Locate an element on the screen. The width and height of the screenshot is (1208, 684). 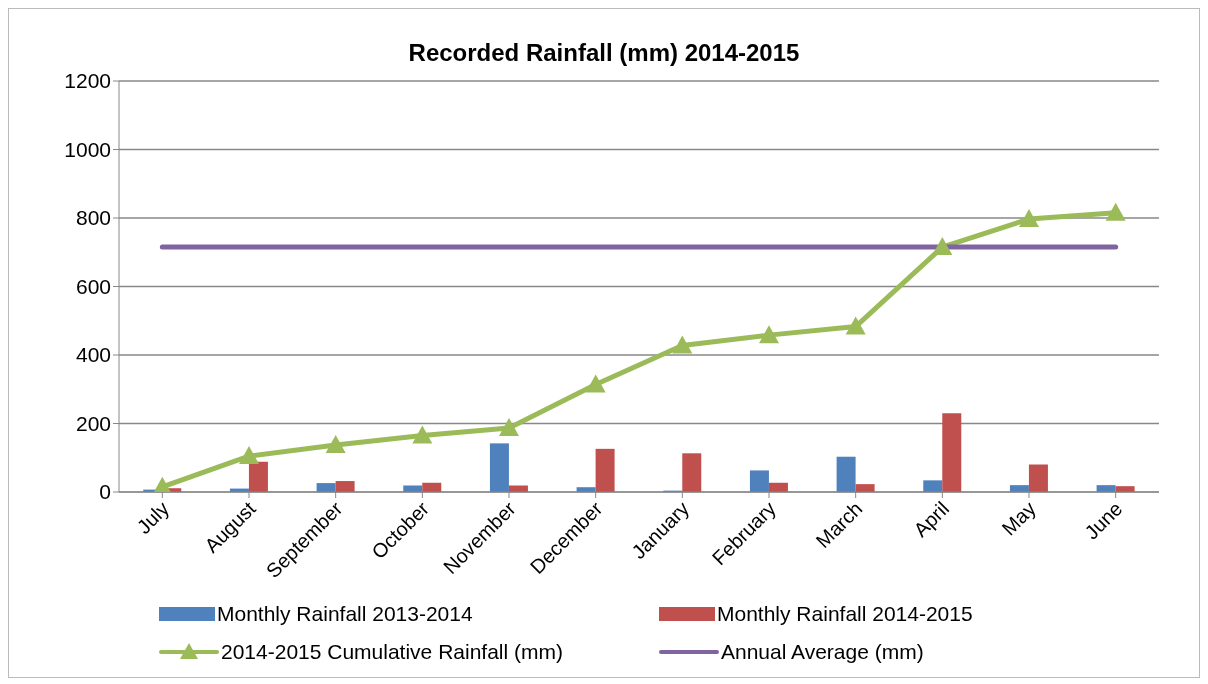
legend-label: 2014-2015 Cumulative Rainfall (mm) is located at coordinates (392, 652).